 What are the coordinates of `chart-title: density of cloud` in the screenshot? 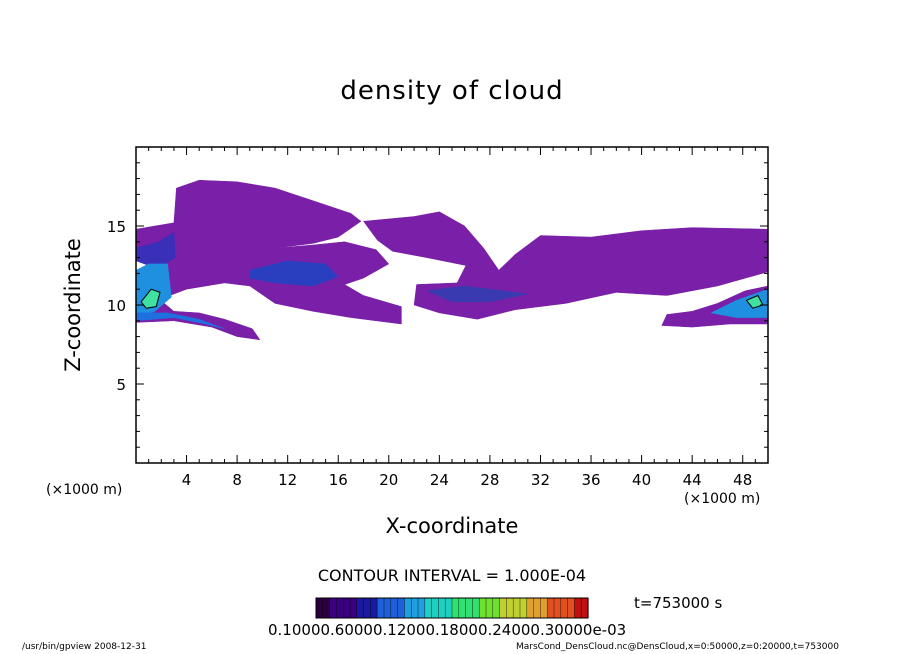 It's located at (452, 91).